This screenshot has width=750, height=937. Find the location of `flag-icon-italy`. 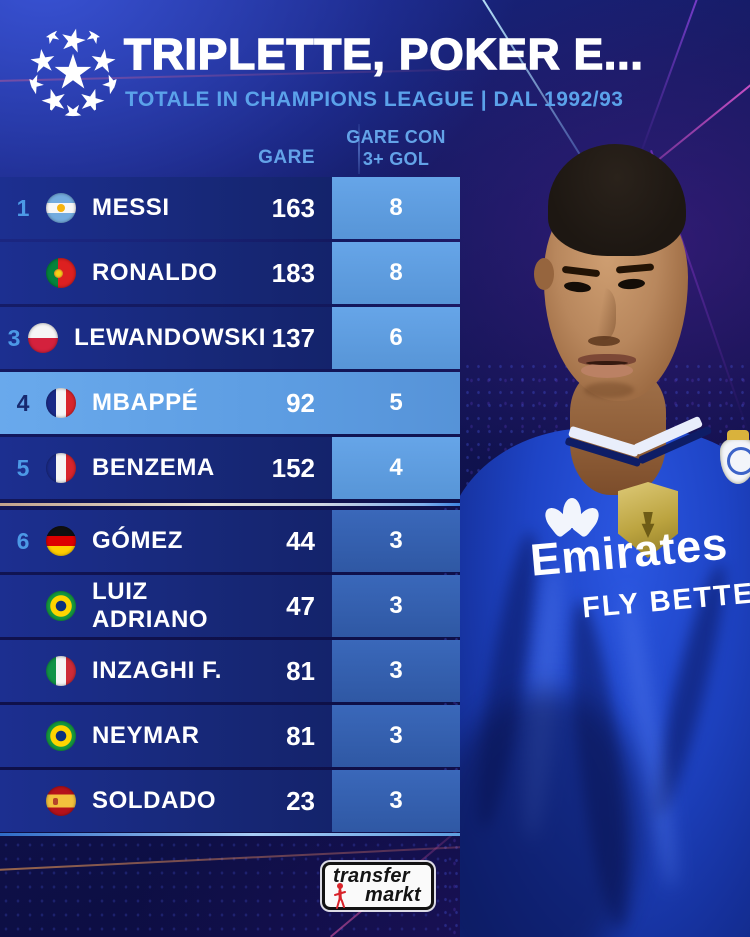

flag-icon-italy is located at coordinates (61, 671).